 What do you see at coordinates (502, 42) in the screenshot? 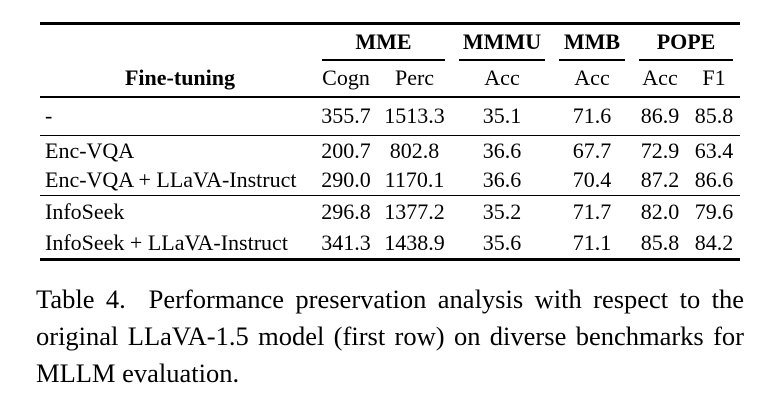
I see `col-group-mmmu: MMMU` at bounding box center [502, 42].